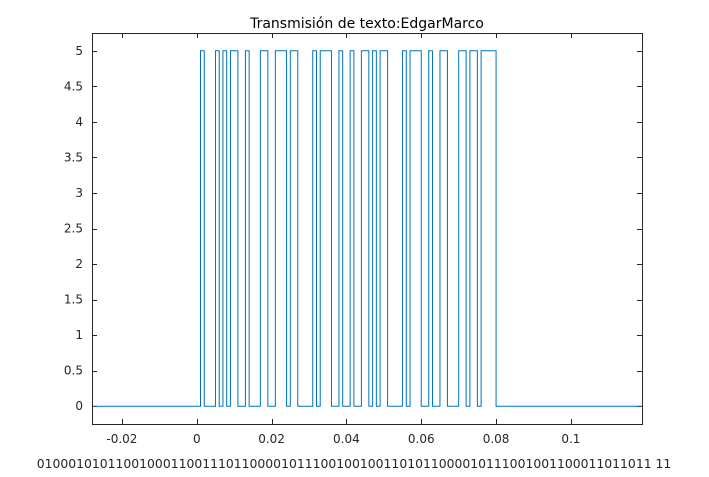  Describe the element at coordinates (346, 439) in the screenshot. I see `x-tick-label: 0.04` at that location.